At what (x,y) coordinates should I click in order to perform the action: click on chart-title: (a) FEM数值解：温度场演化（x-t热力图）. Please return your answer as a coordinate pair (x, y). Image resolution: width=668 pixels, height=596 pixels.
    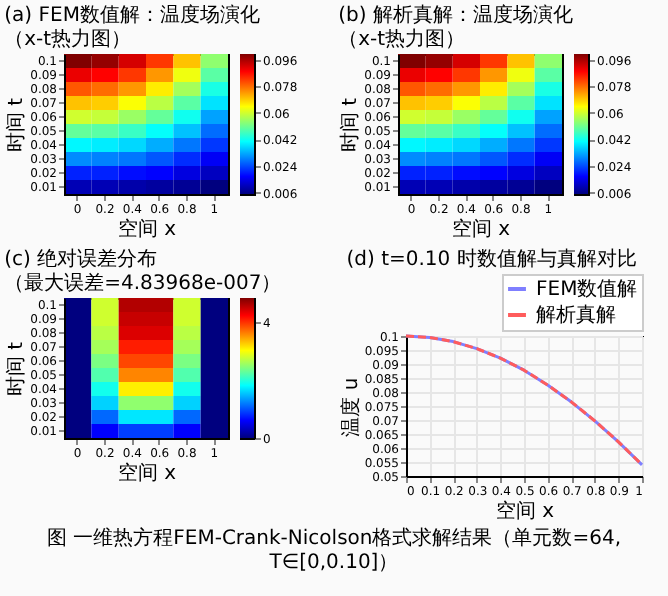
    Looking at the image, I should click on (132, 26).